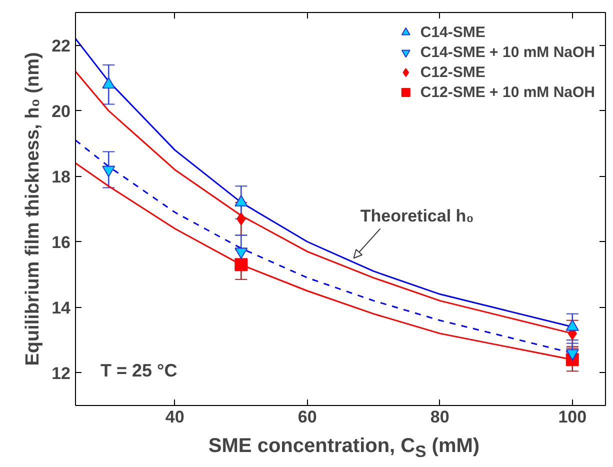 The height and width of the screenshot is (467, 613). What do you see at coordinates (572, 417) in the screenshot?
I see `x-tick-label: 100` at bounding box center [572, 417].